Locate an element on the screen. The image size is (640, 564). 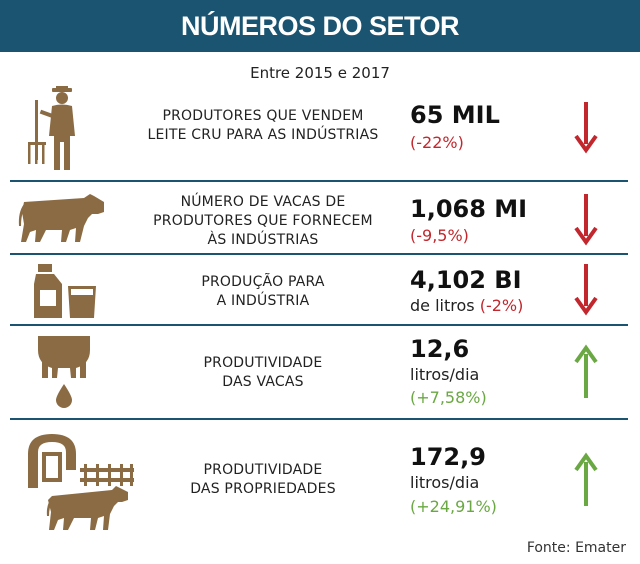
header-bar is located at coordinates (320, 26).